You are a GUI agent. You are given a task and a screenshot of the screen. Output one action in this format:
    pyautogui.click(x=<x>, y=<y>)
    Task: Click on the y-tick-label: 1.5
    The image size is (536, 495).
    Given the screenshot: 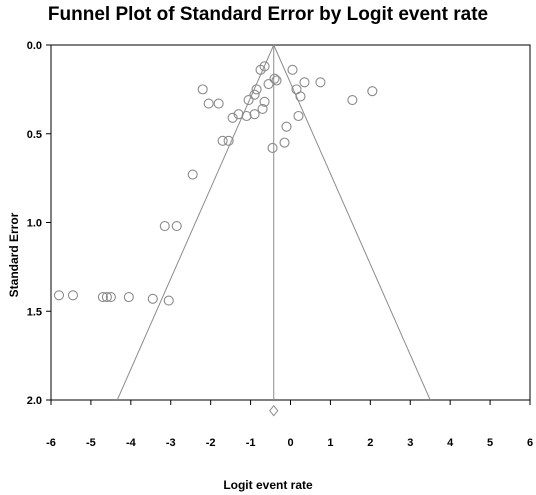 What is the action you would take?
    pyautogui.click(x=34, y=312)
    